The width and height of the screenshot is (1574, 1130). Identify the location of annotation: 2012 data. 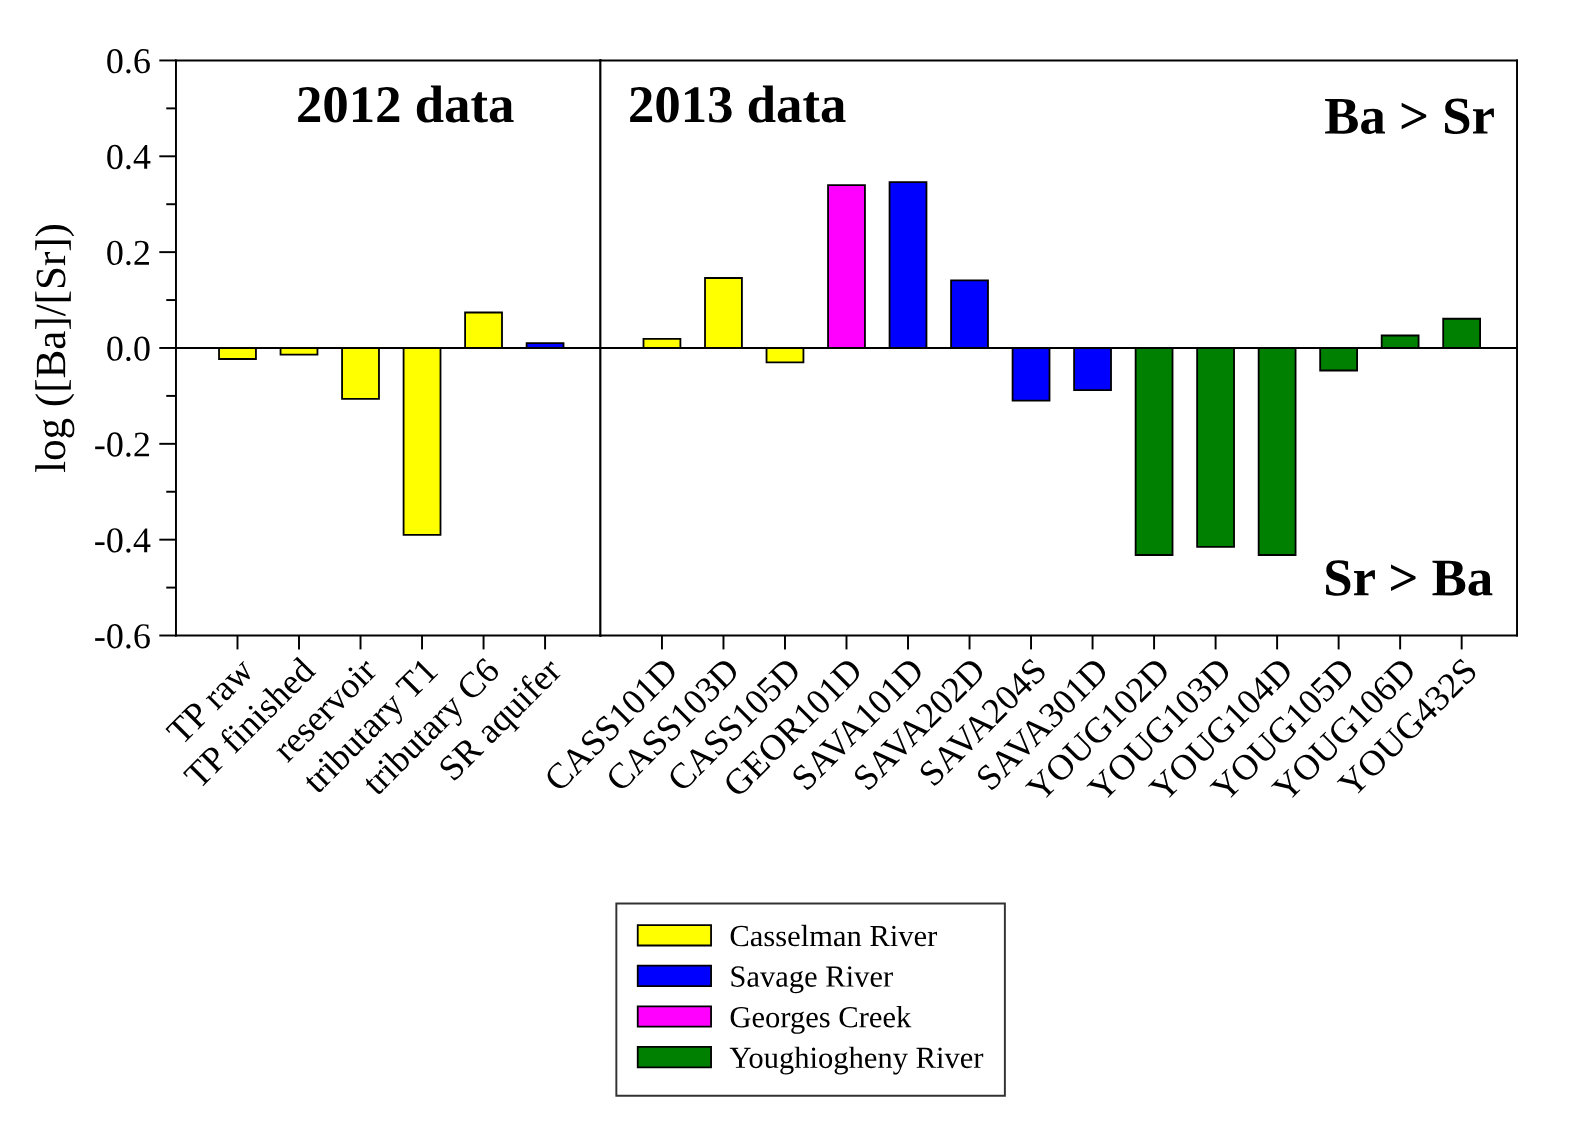
(406, 104).